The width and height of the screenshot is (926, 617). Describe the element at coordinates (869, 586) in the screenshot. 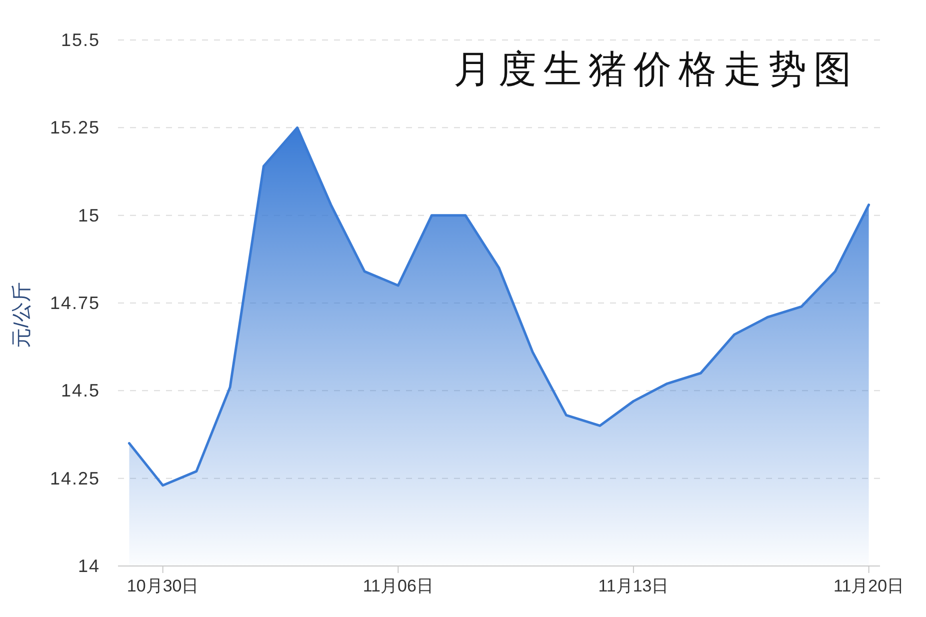

I see `x-tick-label: 11月20日` at that location.